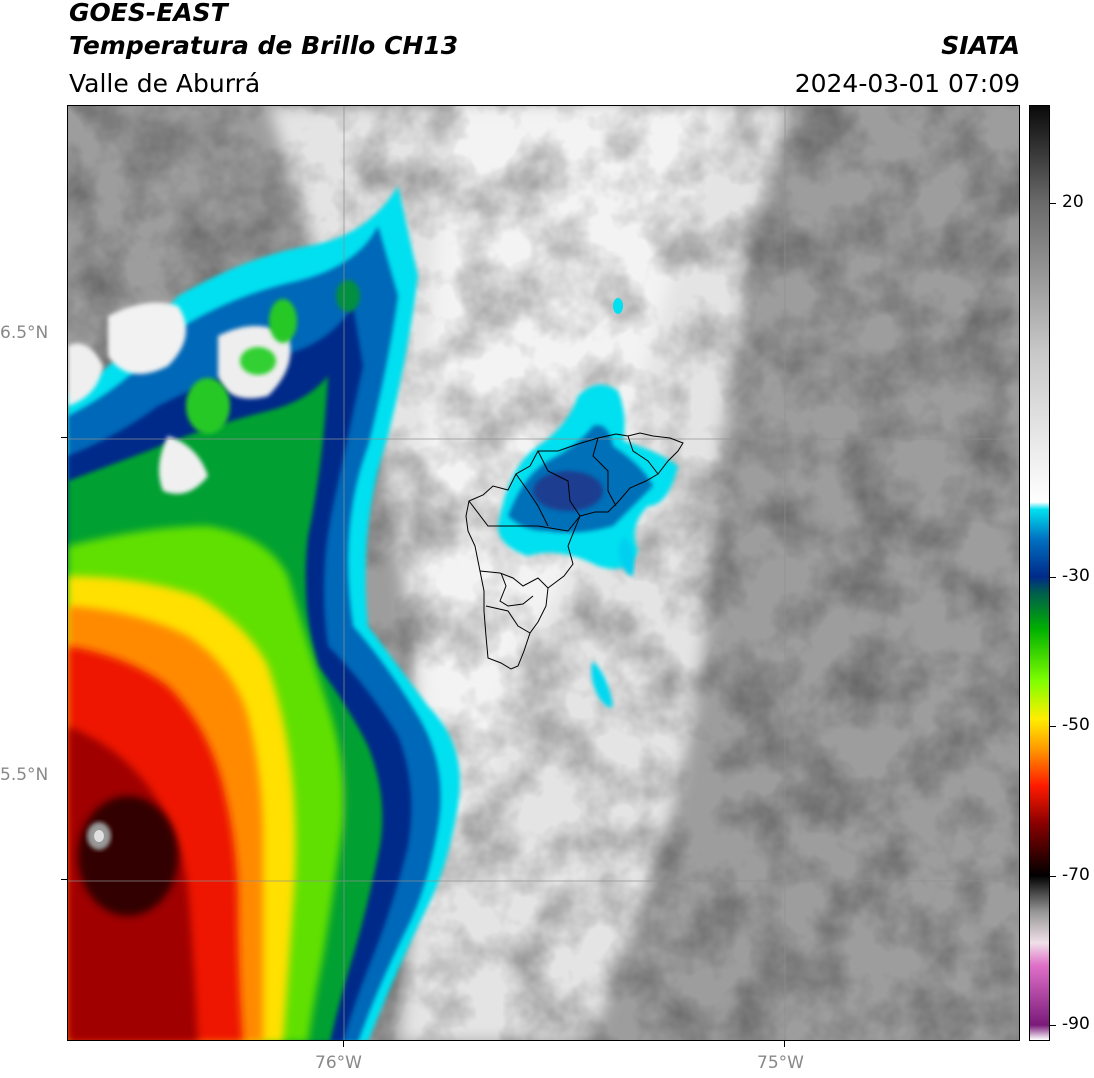 This screenshot has width=1094, height=1078. Describe the element at coordinates (1076, 725) in the screenshot. I see `colorbar-tick-label: -50` at that location.